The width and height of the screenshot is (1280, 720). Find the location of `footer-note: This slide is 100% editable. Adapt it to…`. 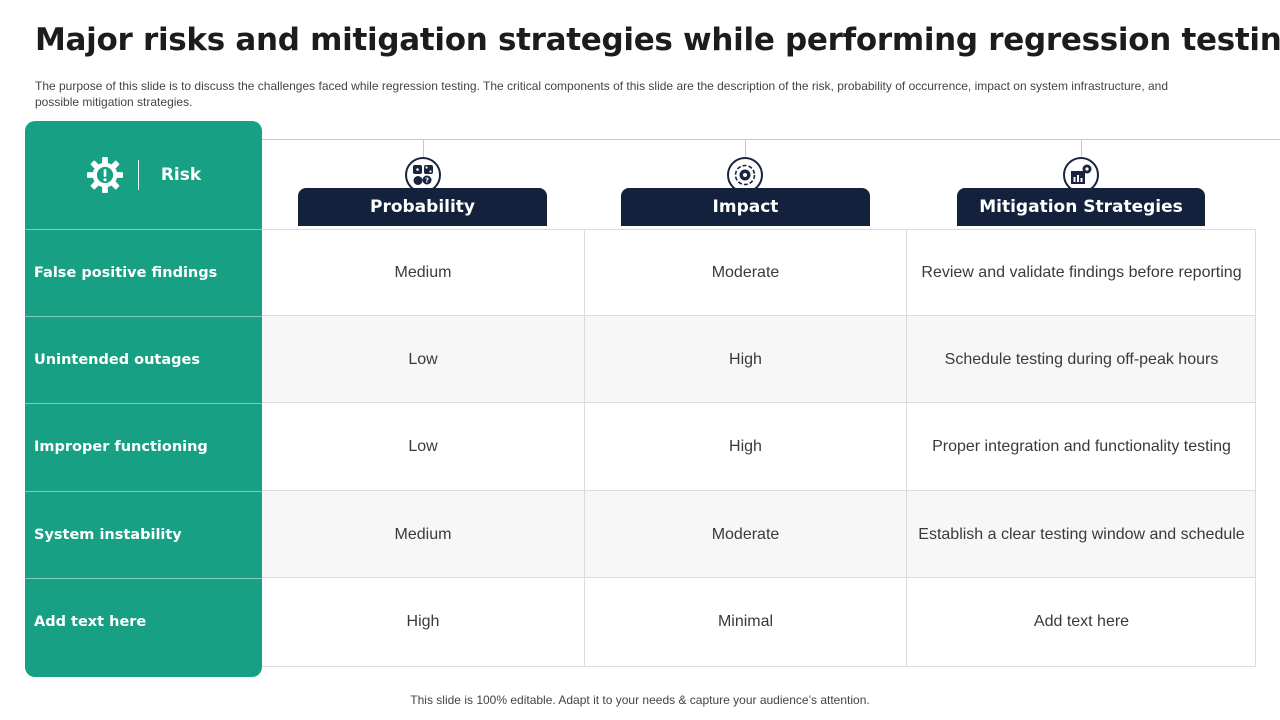

footer-note: This slide is 100% editable. Adapt it to… is located at coordinates (640, 700).